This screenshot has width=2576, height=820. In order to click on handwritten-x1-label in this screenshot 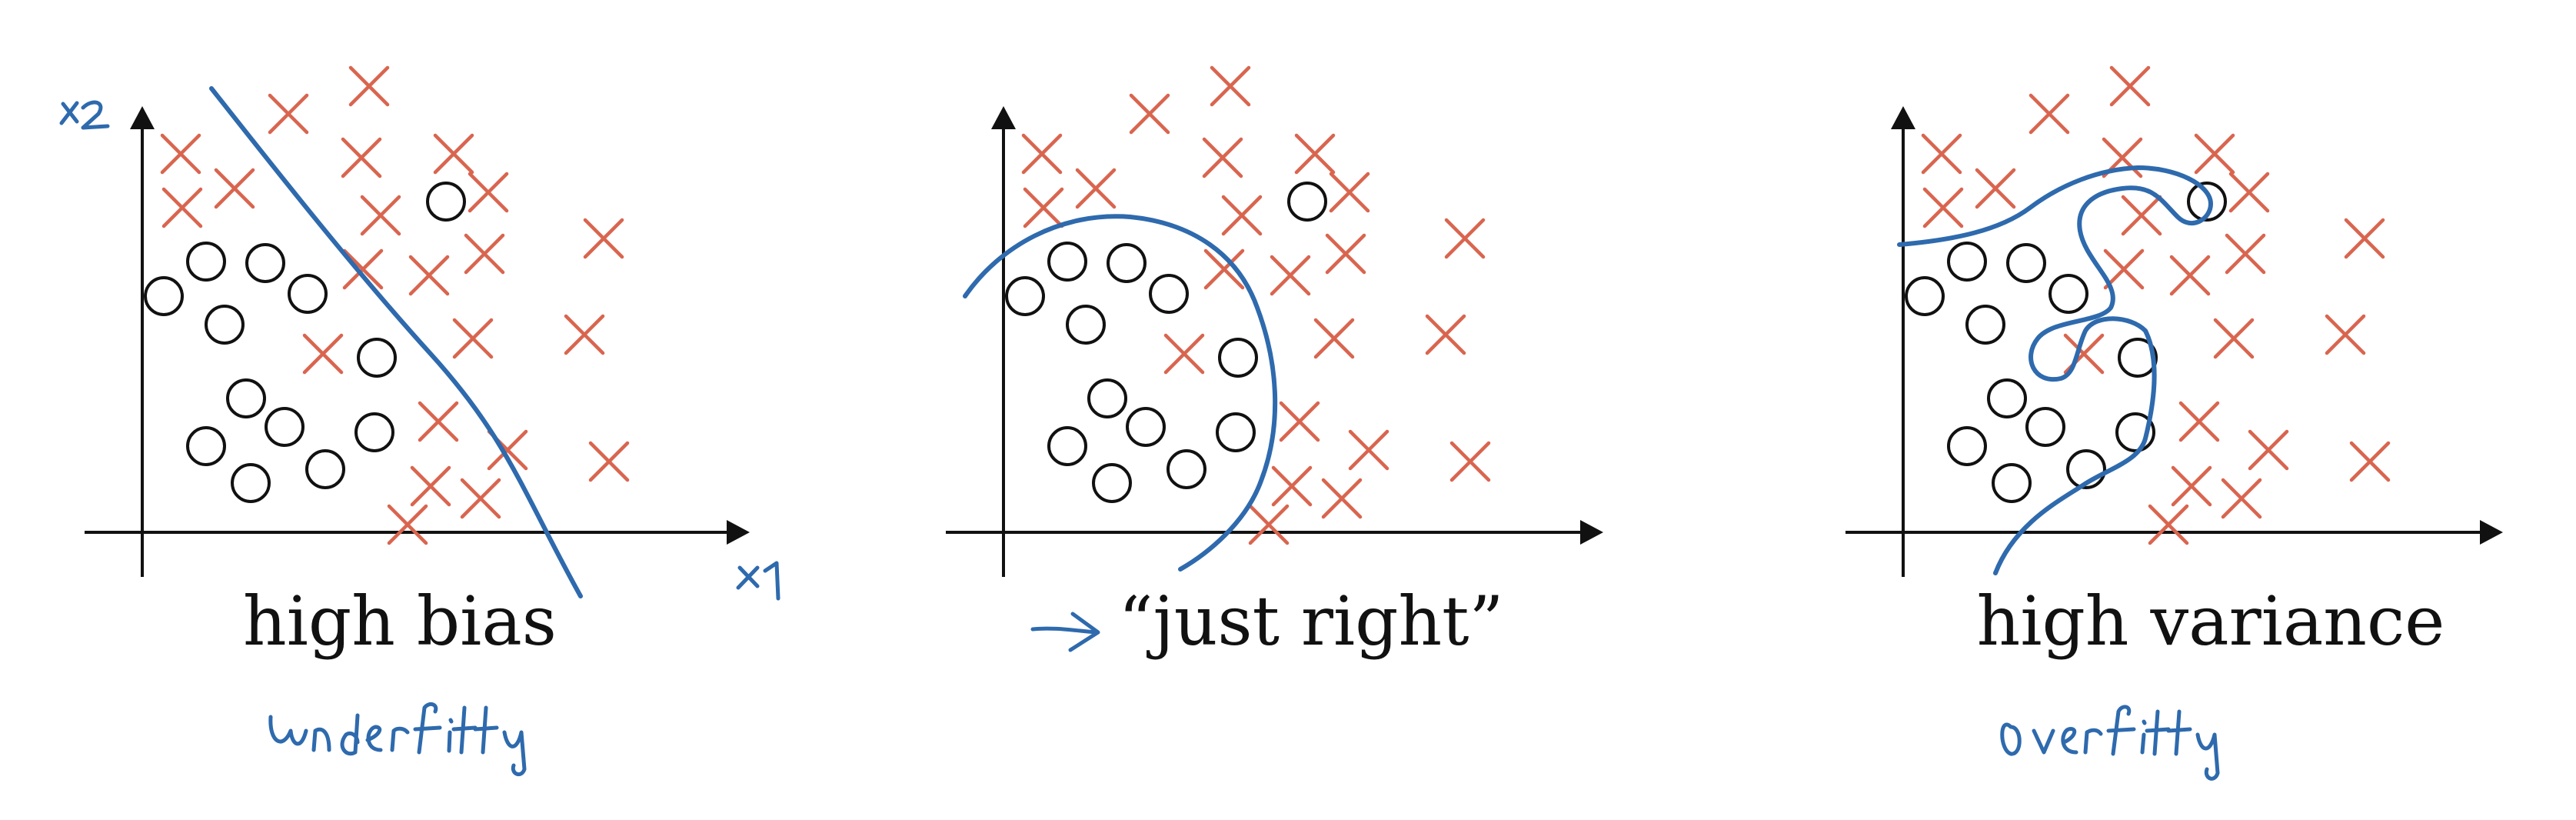, I will do `click(758, 581)`.